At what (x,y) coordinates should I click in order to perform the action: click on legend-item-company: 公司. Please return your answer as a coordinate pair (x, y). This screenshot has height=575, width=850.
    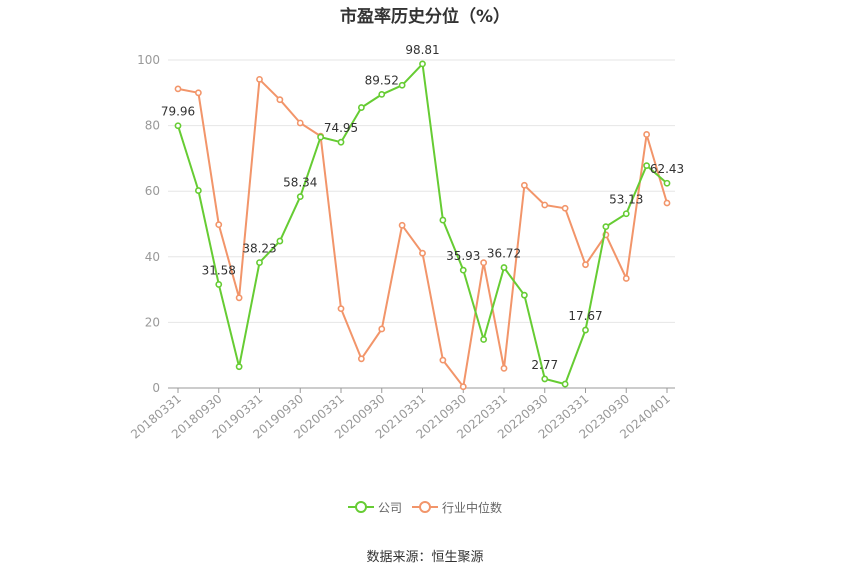
    Looking at the image, I should click on (375, 507).